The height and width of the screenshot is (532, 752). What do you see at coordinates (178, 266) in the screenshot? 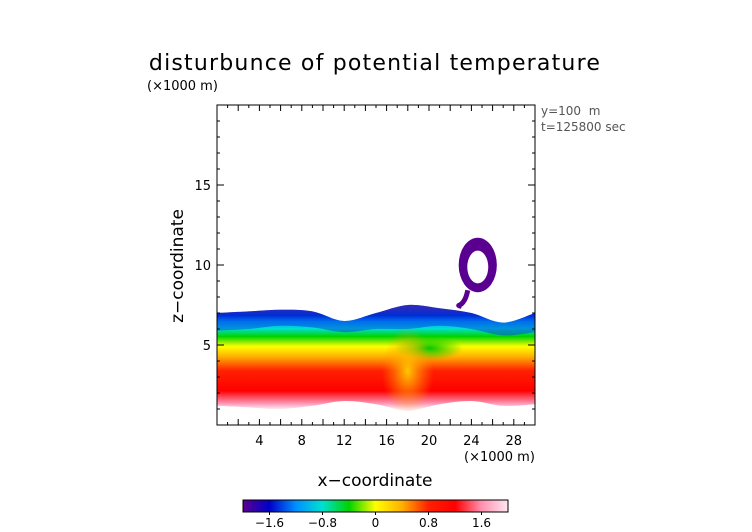
I see `y-axis-label: z−coordinate` at bounding box center [178, 266].